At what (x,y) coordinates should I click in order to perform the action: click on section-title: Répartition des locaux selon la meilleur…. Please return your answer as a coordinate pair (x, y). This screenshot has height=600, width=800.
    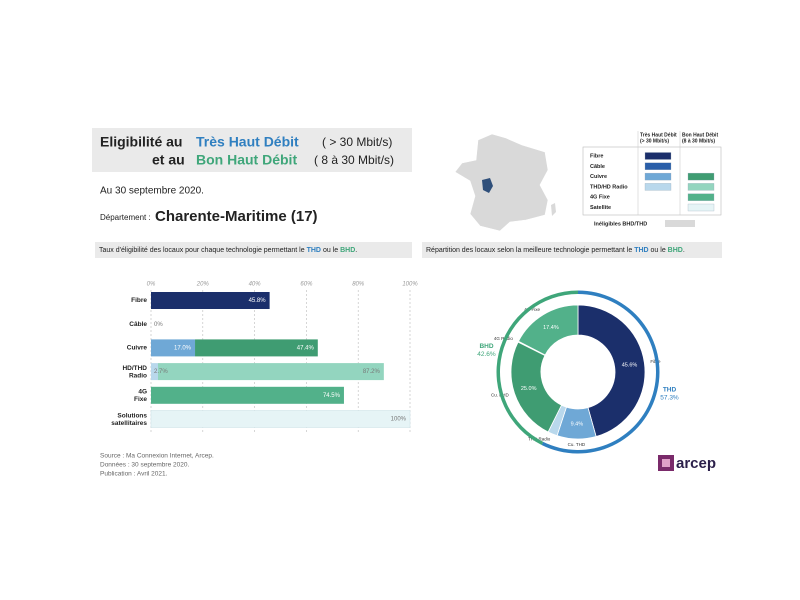
    Looking at the image, I should click on (555, 250).